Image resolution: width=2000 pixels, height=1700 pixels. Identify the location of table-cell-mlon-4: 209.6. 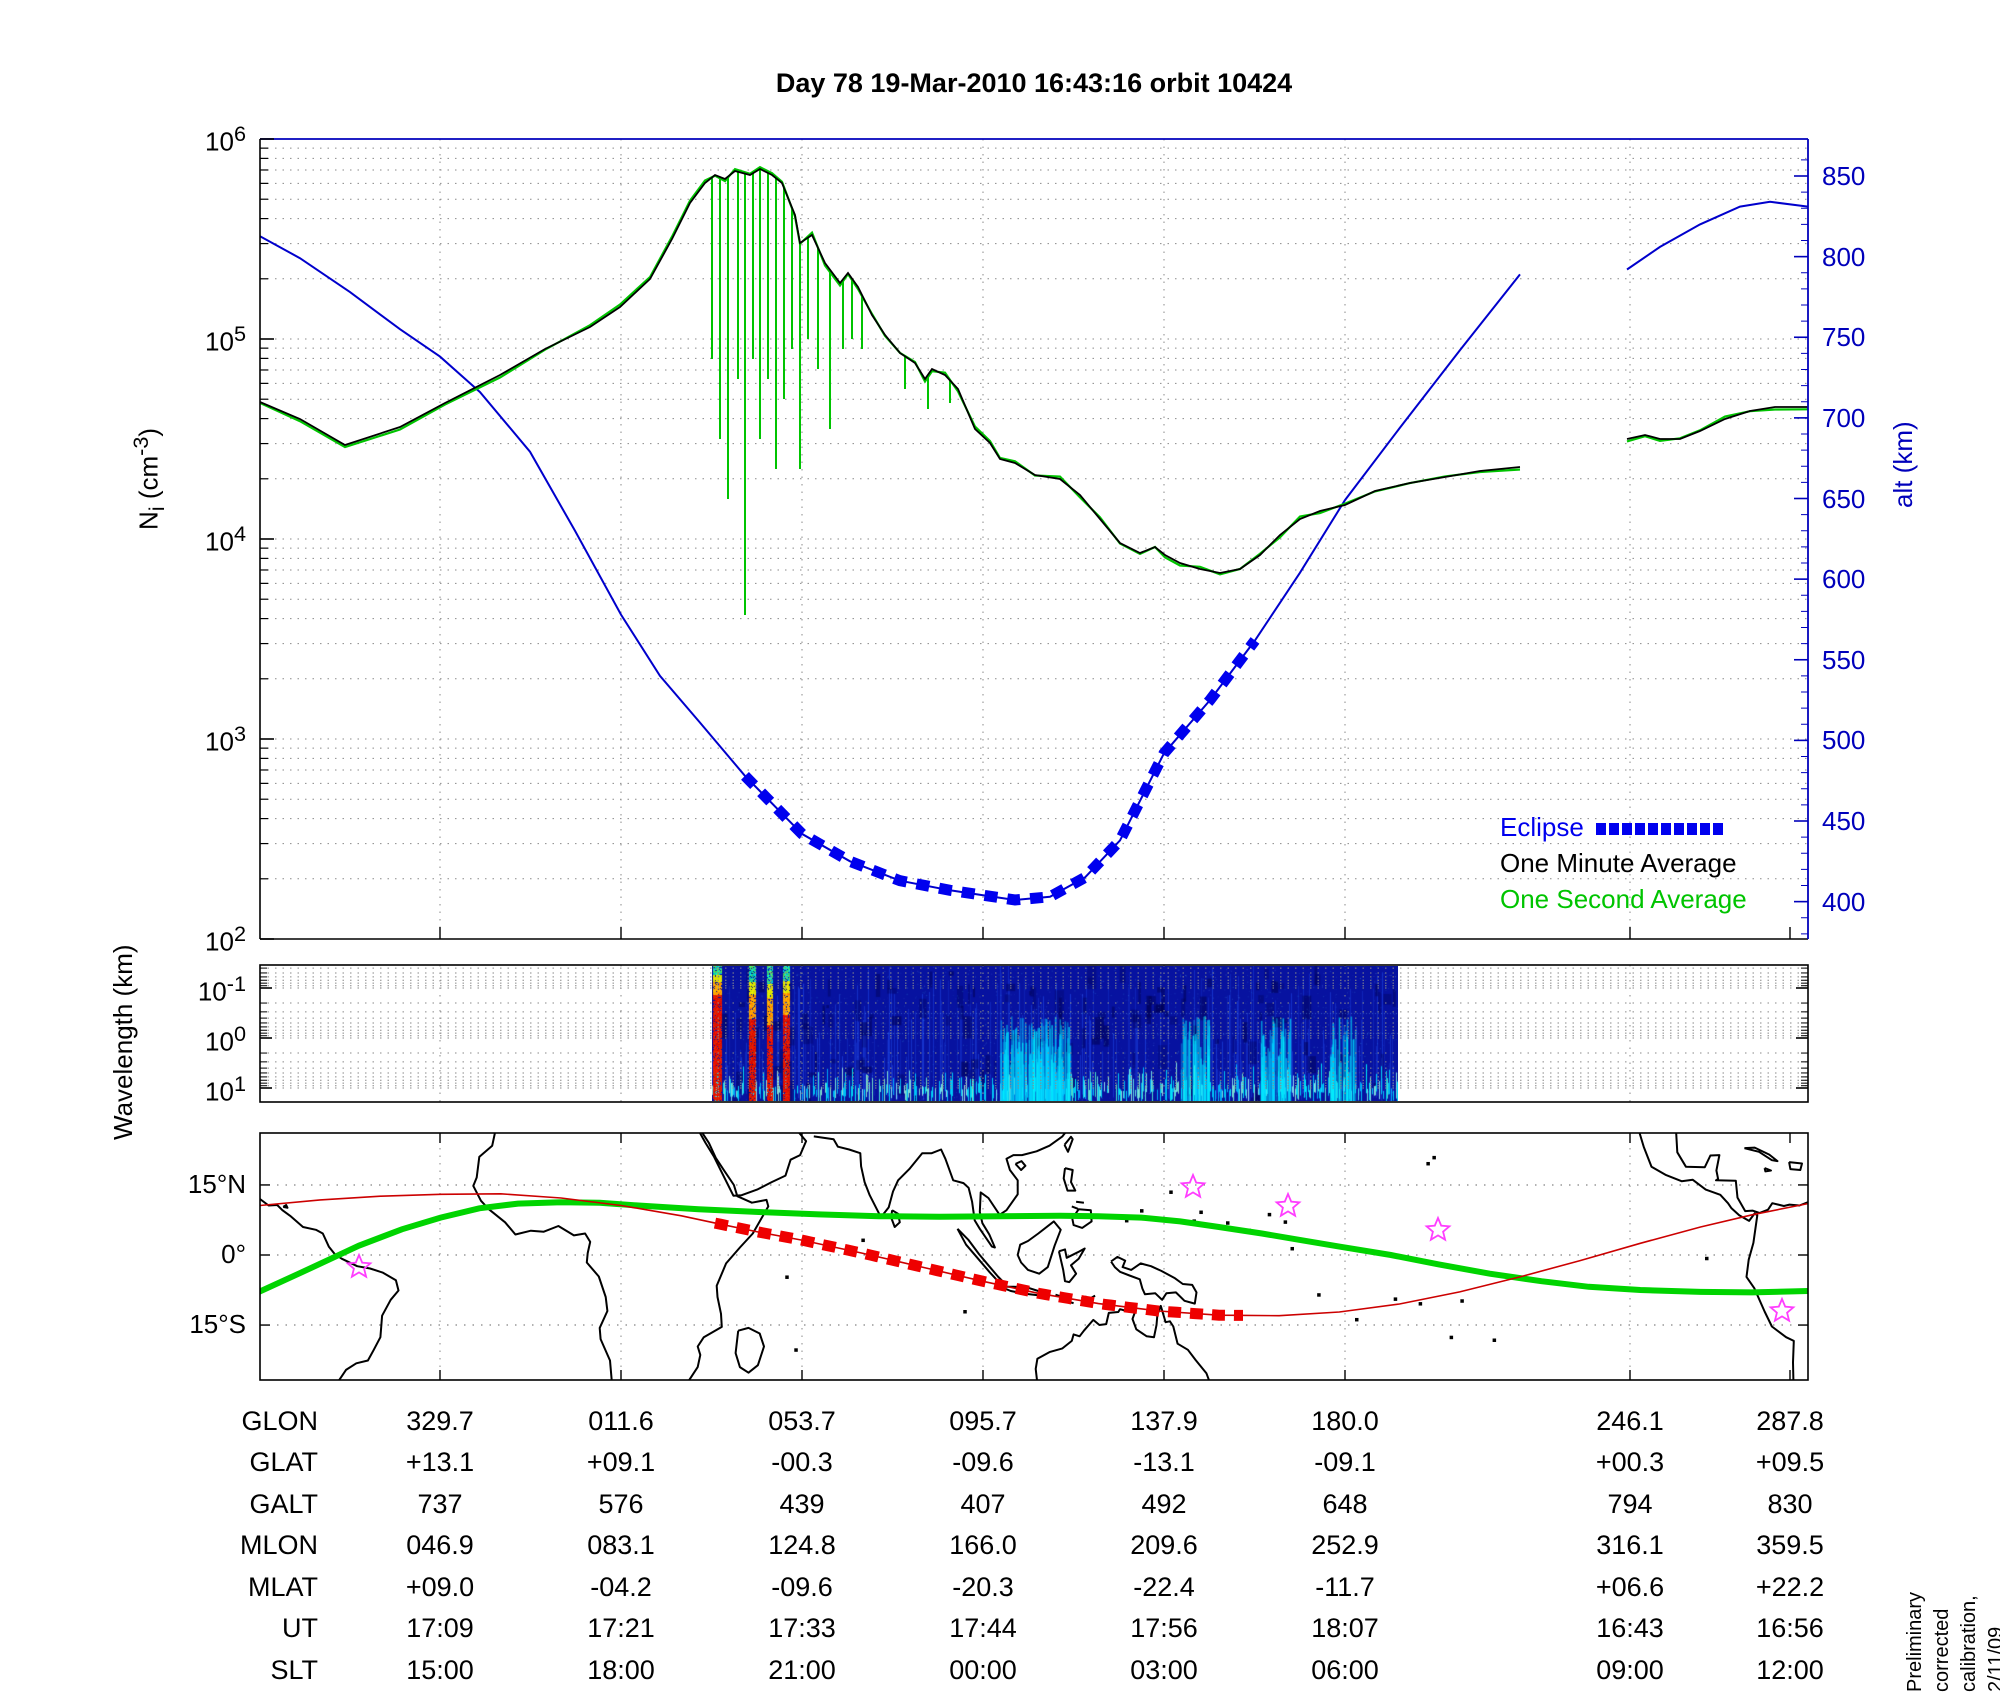
(1164, 1545).